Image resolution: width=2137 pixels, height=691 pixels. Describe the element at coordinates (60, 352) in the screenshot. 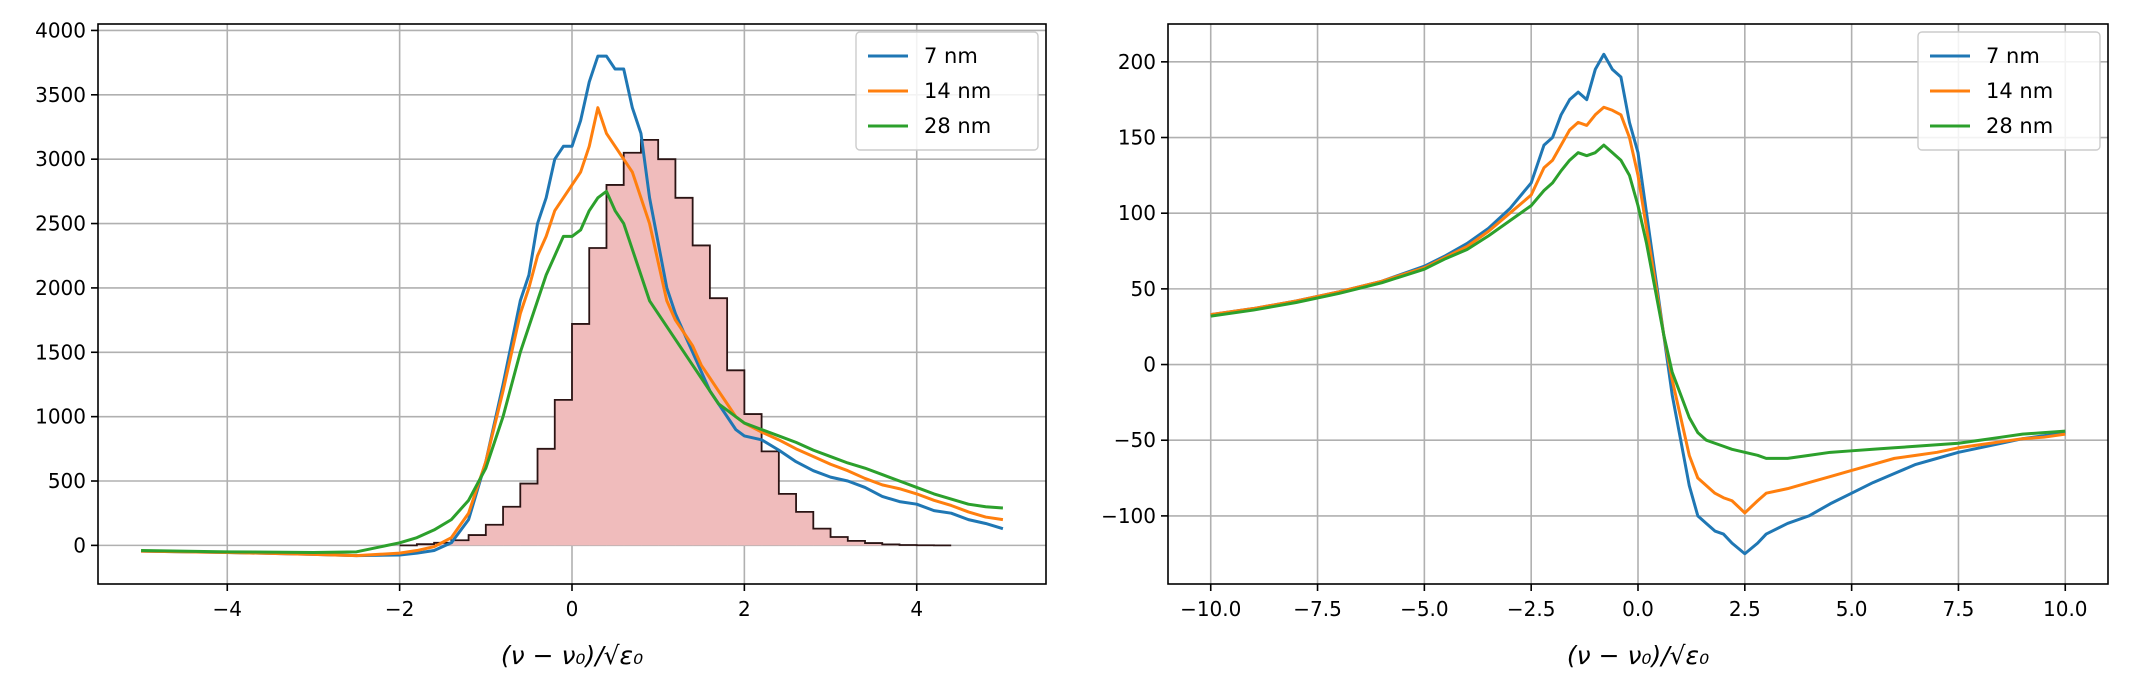

I see `y-tick-label: 1500` at that location.